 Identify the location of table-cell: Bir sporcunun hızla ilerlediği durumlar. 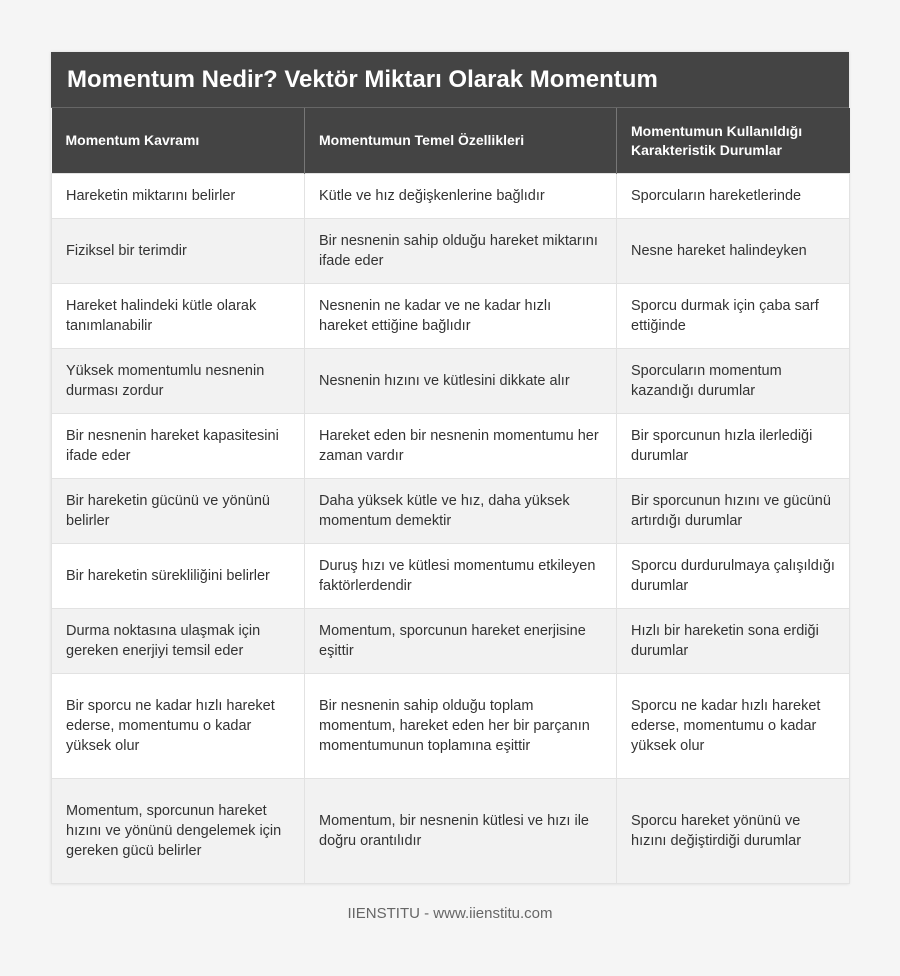
(733, 446).